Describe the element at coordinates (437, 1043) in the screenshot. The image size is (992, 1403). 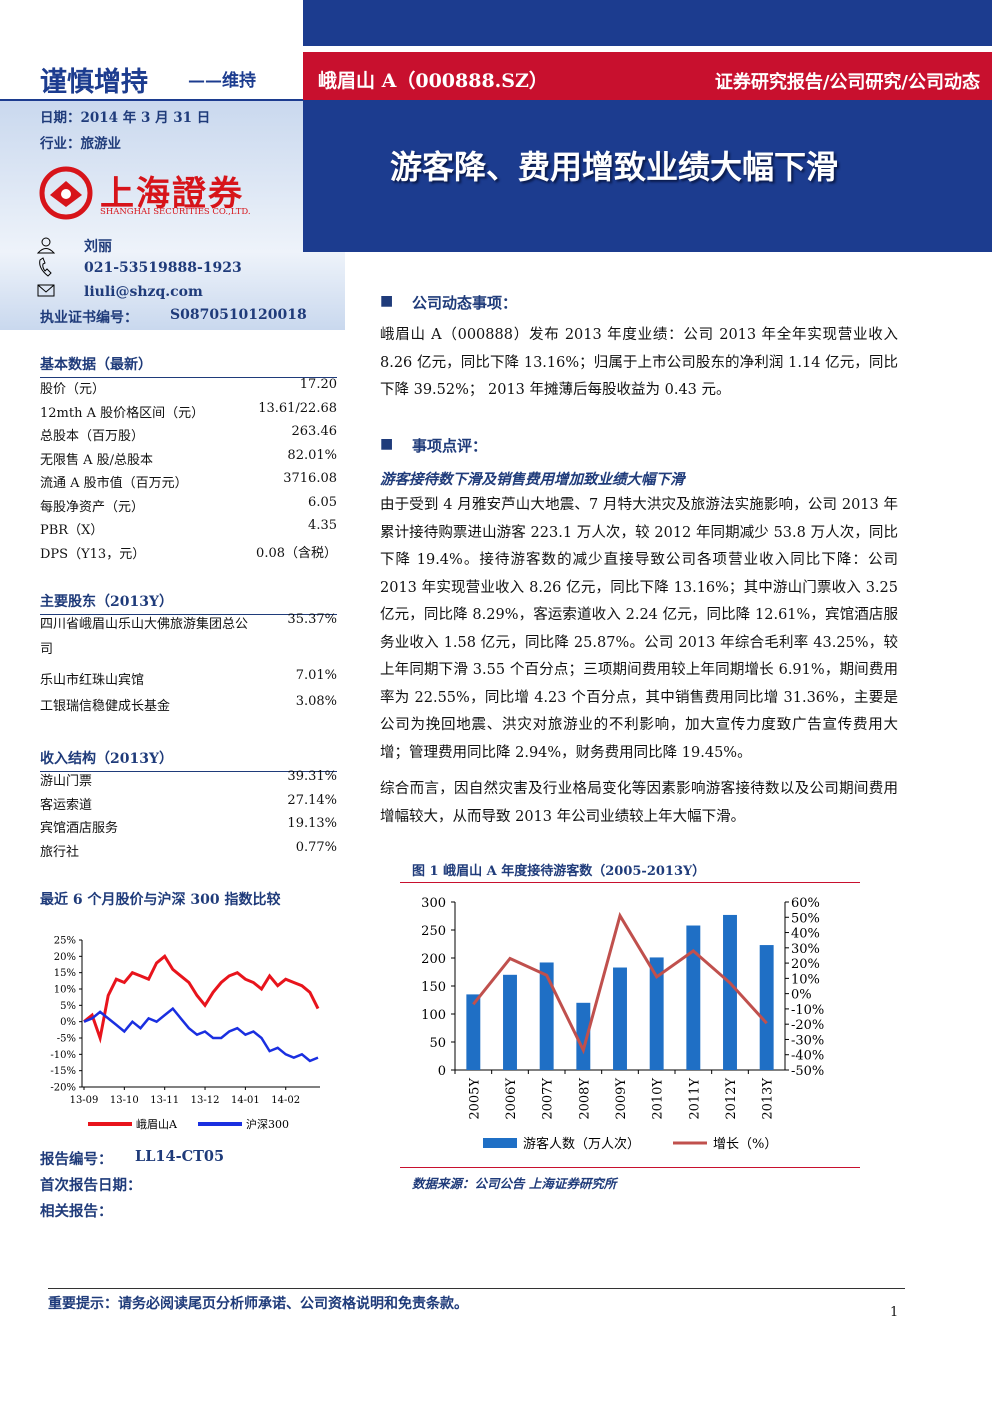
I see `y-tick-label: 50` at that location.